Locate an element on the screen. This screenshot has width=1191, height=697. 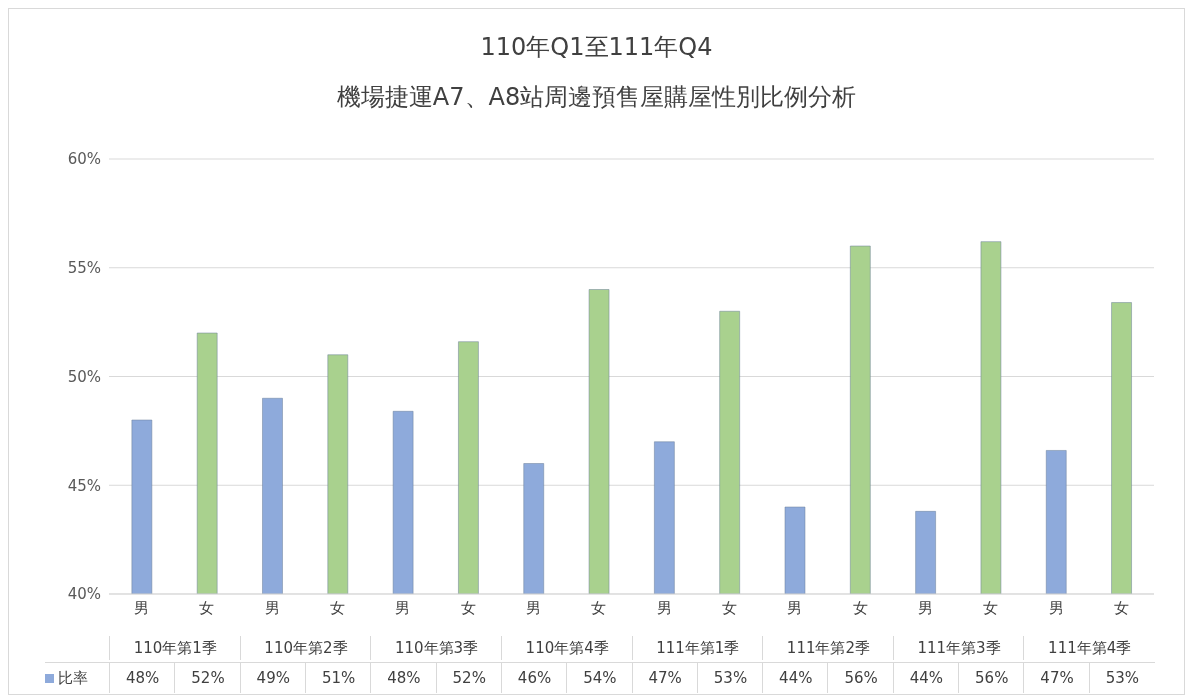
text: 110年第4季 is located at coordinates (566, 648).